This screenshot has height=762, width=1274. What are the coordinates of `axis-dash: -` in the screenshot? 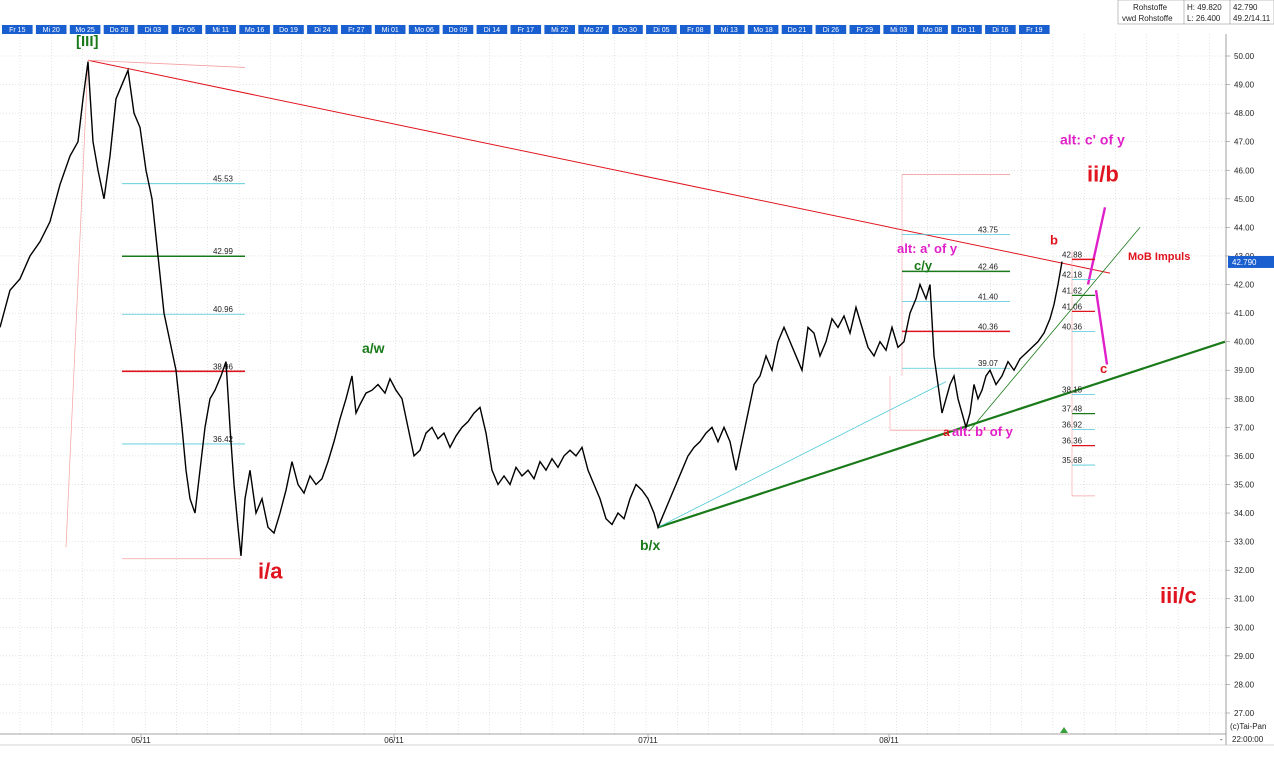 It's located at (1221, 739).